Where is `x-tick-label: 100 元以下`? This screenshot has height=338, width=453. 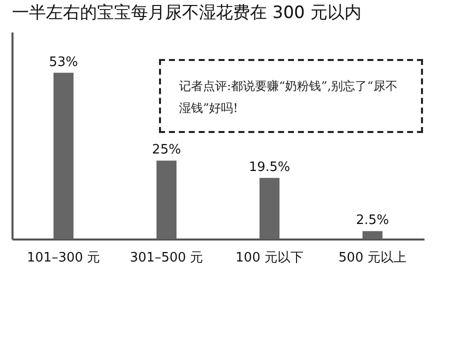 x-tick-label: 100 元以下 is located at coordinates (270, 258).